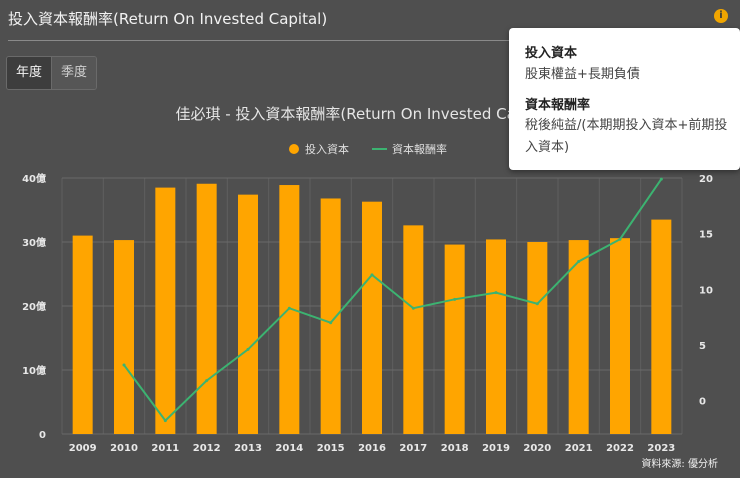 The height and width of the screenshot is (478, 740). What do you see at coordinates (679, 464) in the screenshot?
I see `data-source: 資料來源: 優分析` at bounding box center [679, 464].